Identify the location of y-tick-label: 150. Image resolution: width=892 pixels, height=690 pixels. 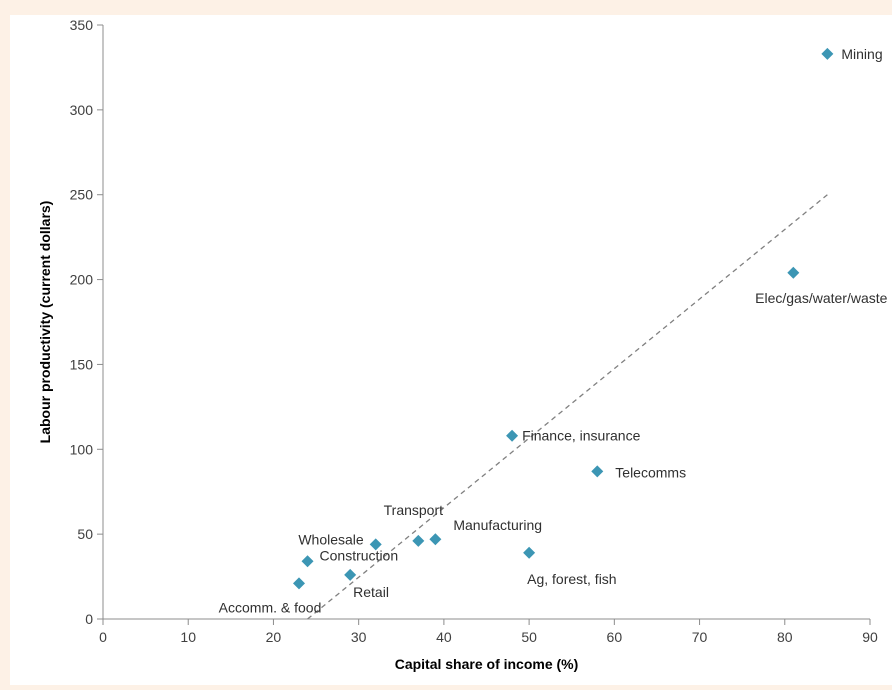
(82, 364).